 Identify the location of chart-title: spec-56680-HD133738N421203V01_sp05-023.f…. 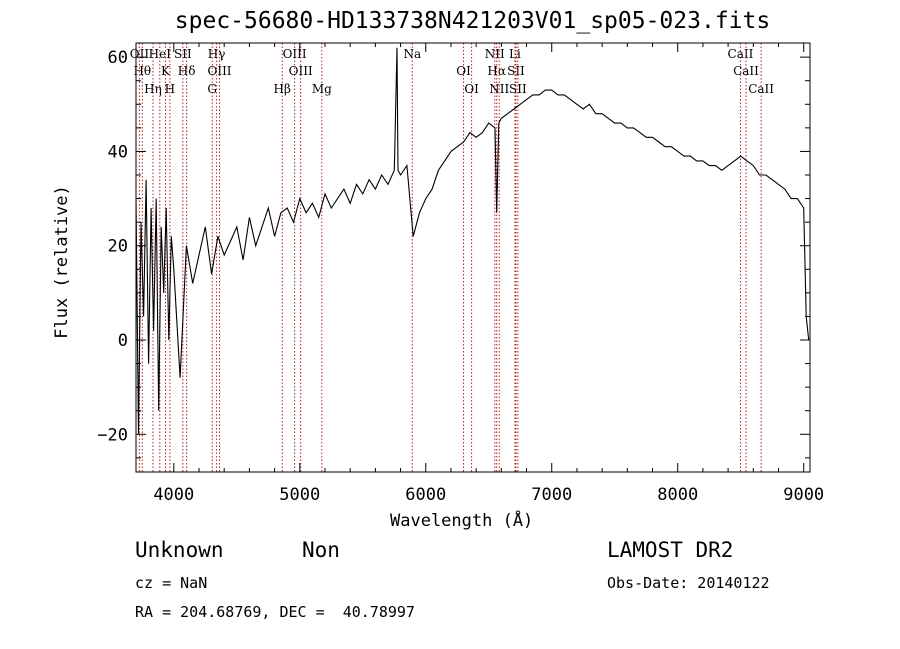
(472, 21).